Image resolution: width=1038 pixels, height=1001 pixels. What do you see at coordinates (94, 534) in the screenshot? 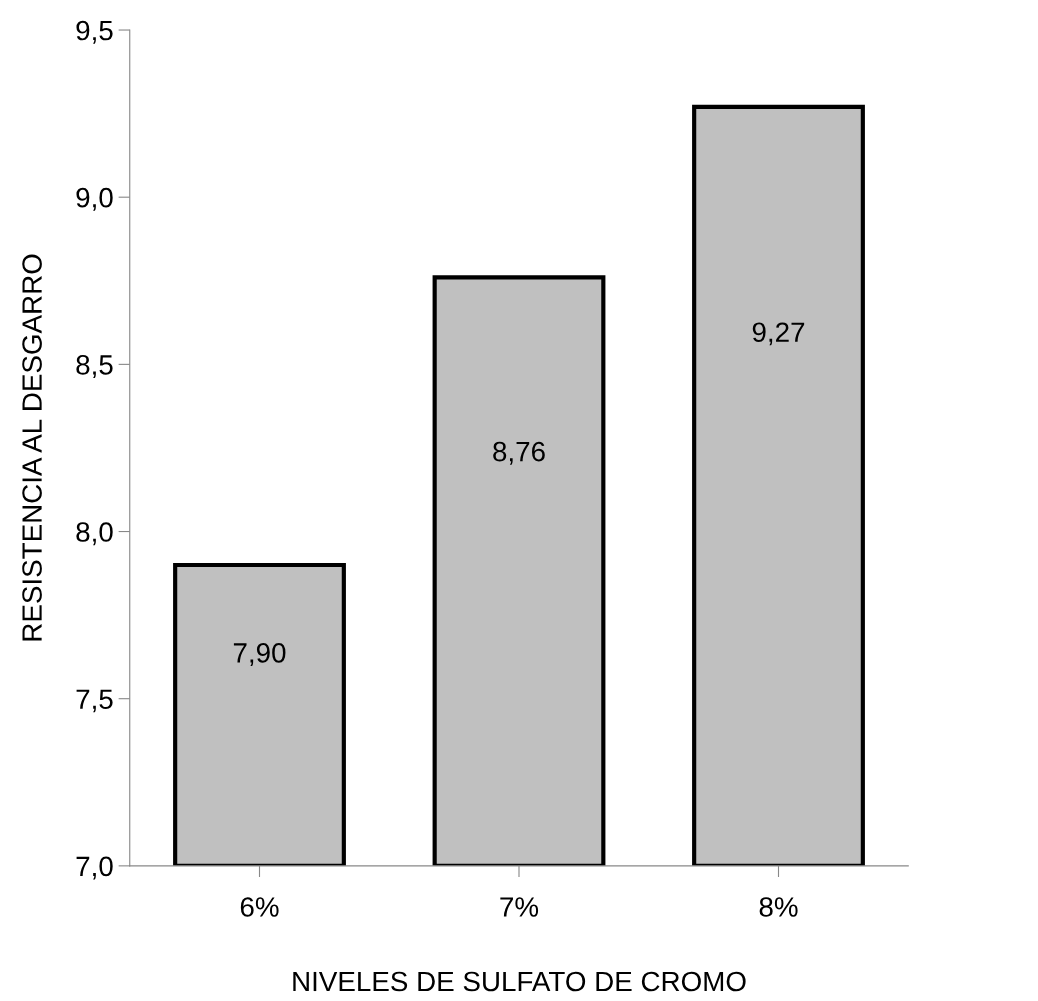
I see `y-tick-label: 8,0` at bounding box center [94, 534].